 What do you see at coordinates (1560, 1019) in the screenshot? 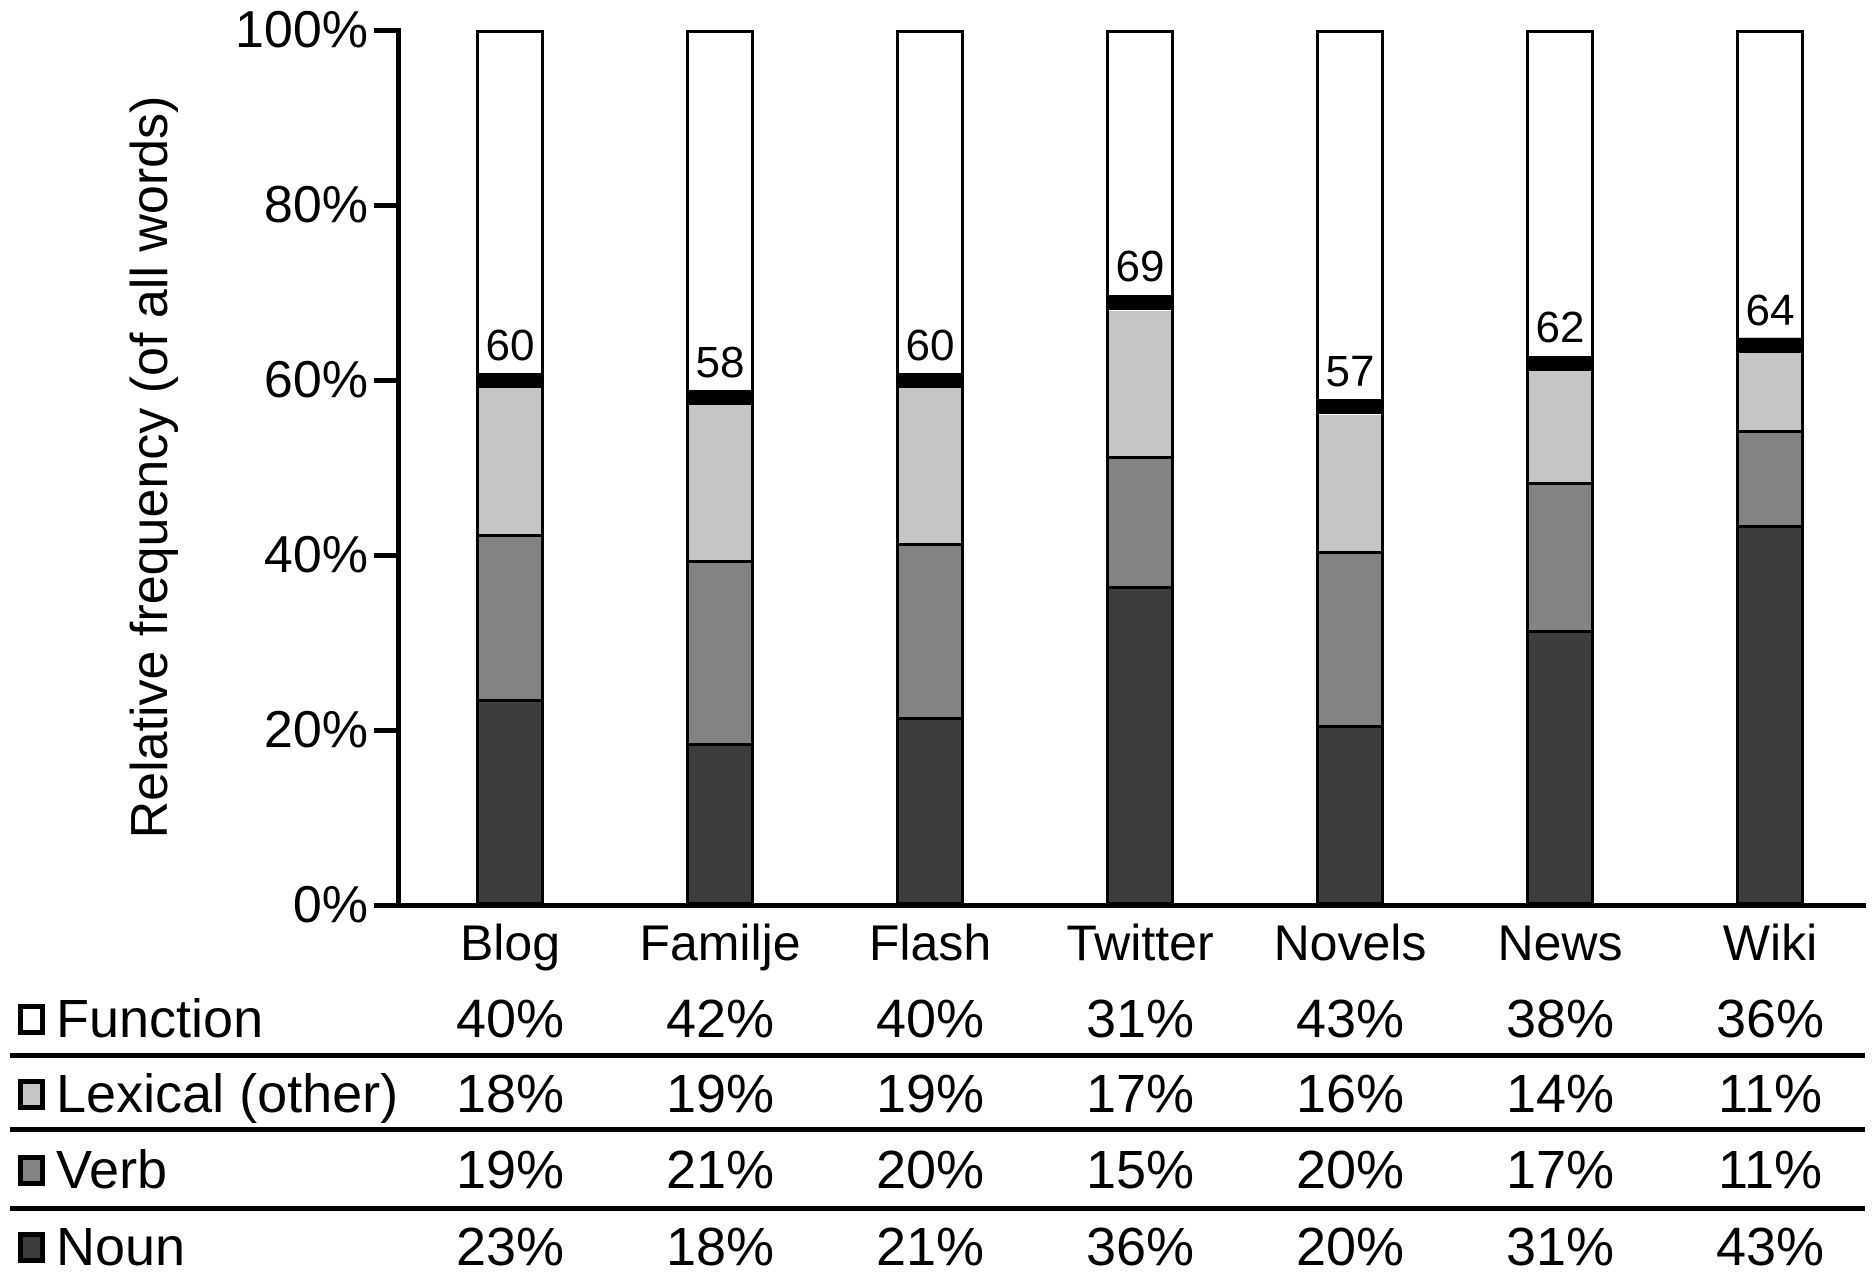
I see `table-value-function-news: 38%` at bounding box center [1560, 1019].